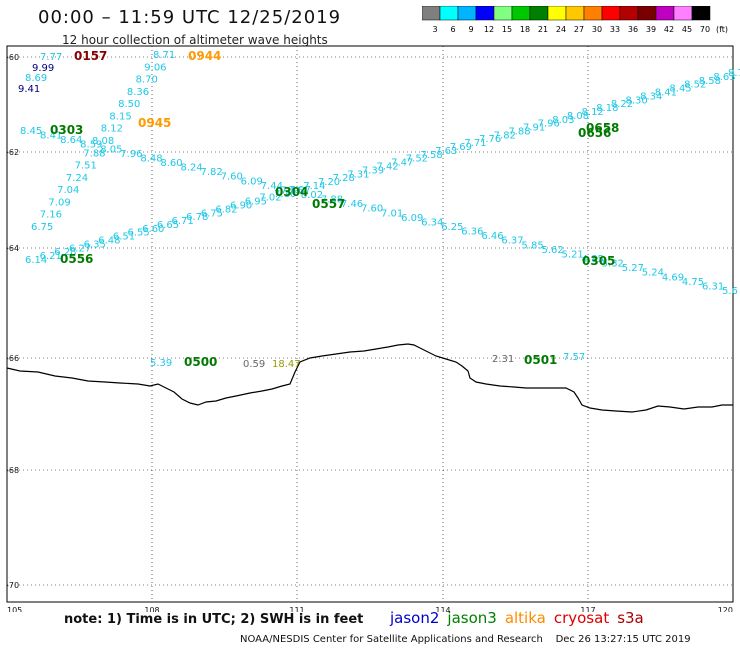 The image size is (740, 650). Describe the element at coordinates (525, 618) in the screenshot. I see `legend-altika: altika` at that location.